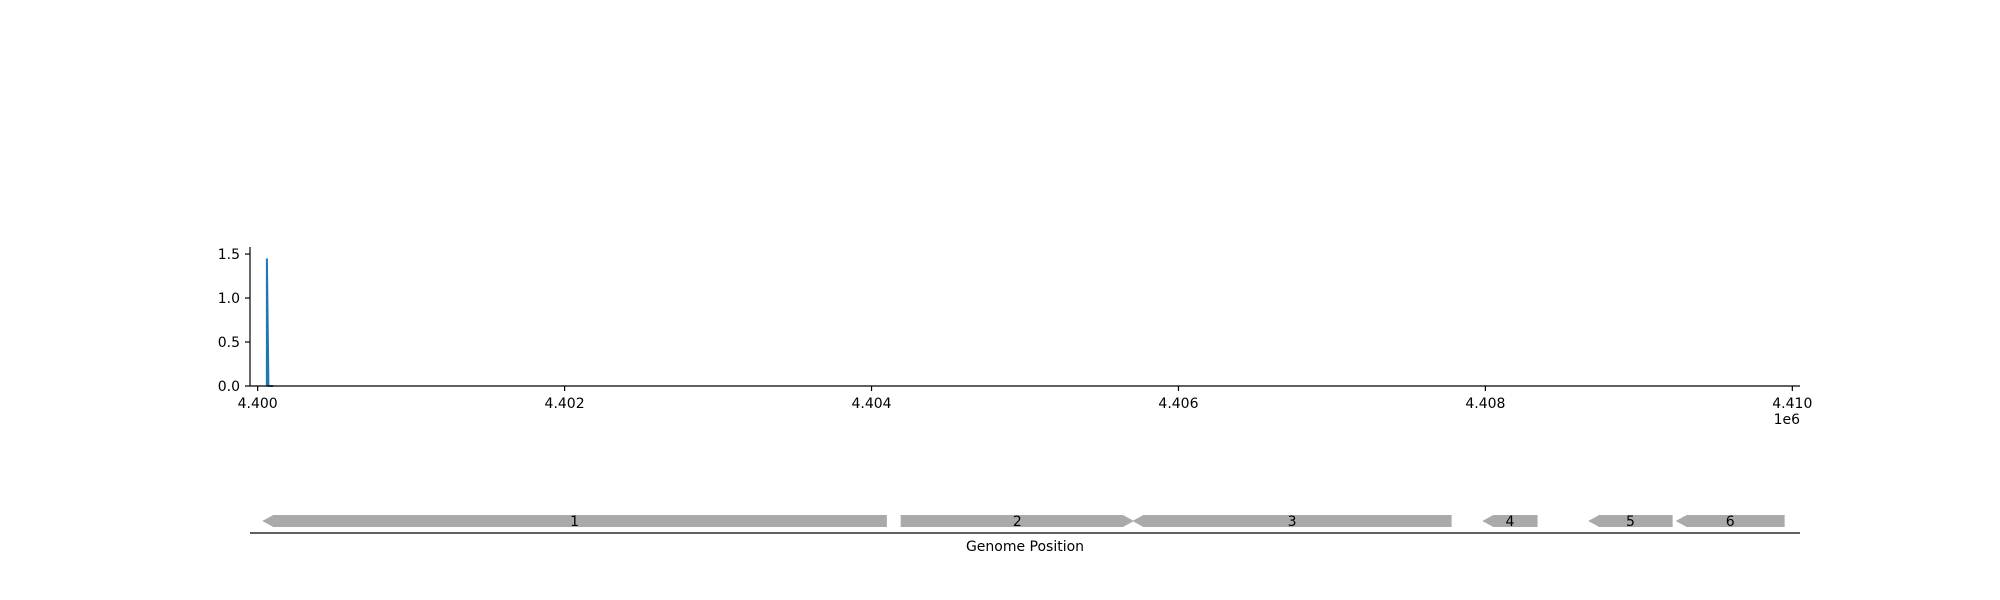 The image size is (2000, 600). I want to click on gene-map-x-axis-label: Genome Position, so click(1025, 547).